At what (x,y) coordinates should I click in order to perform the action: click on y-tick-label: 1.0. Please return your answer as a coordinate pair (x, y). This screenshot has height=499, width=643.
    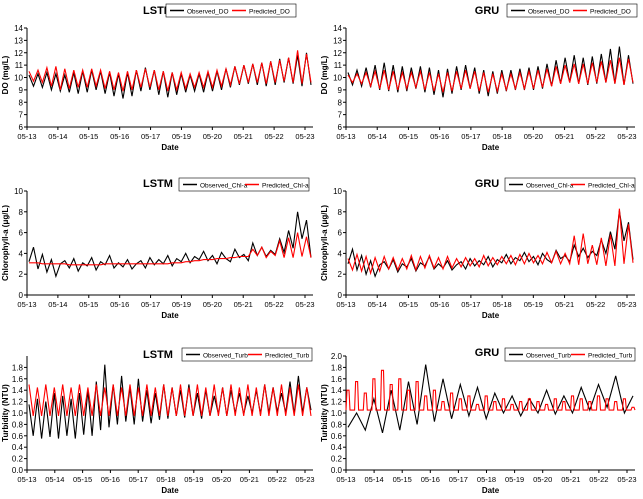
    Looking at the image, I should click on (18, 413).